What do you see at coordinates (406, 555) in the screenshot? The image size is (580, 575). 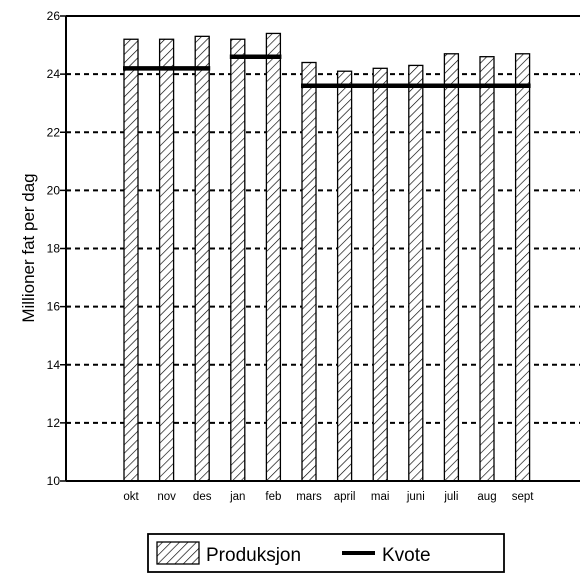 I see `legend-kvote-label: Kvote` at bounding box center [406, 555].